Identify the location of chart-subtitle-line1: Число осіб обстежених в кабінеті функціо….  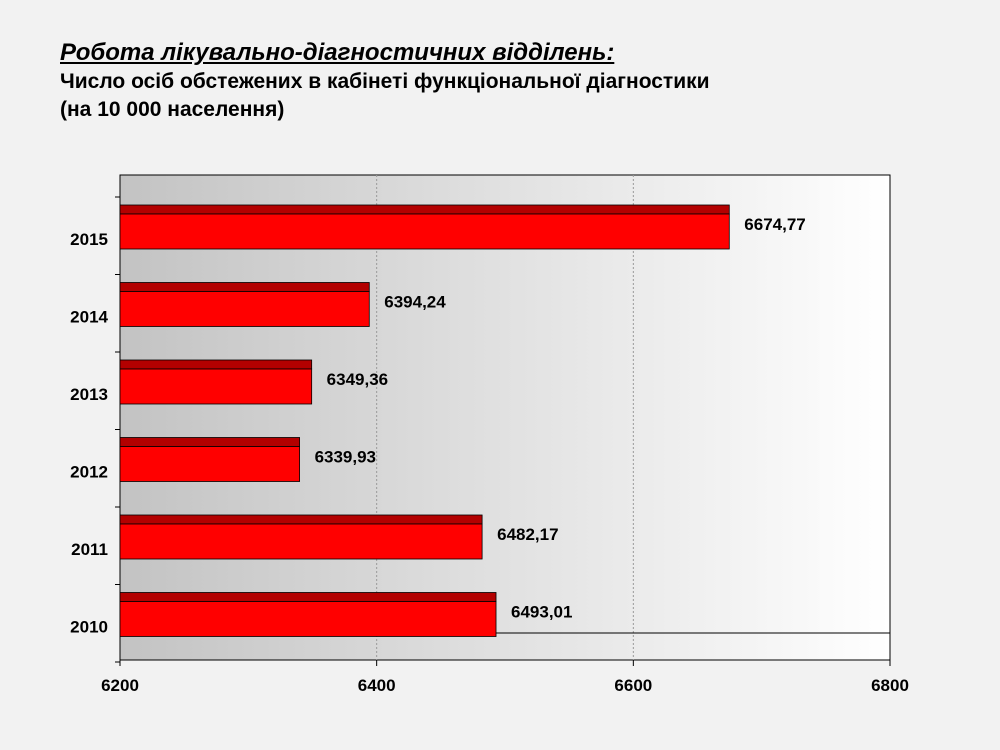
(385, 81).